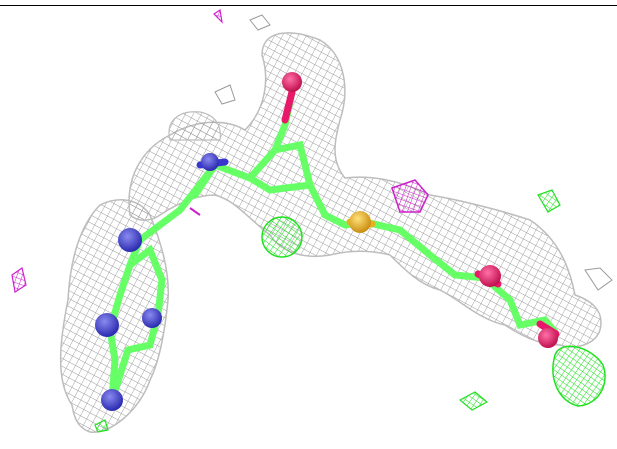  What do you see at coordinates (308, 5) in the screenshot?
I see `viewport-top-border` at bounding box center [308, 5].